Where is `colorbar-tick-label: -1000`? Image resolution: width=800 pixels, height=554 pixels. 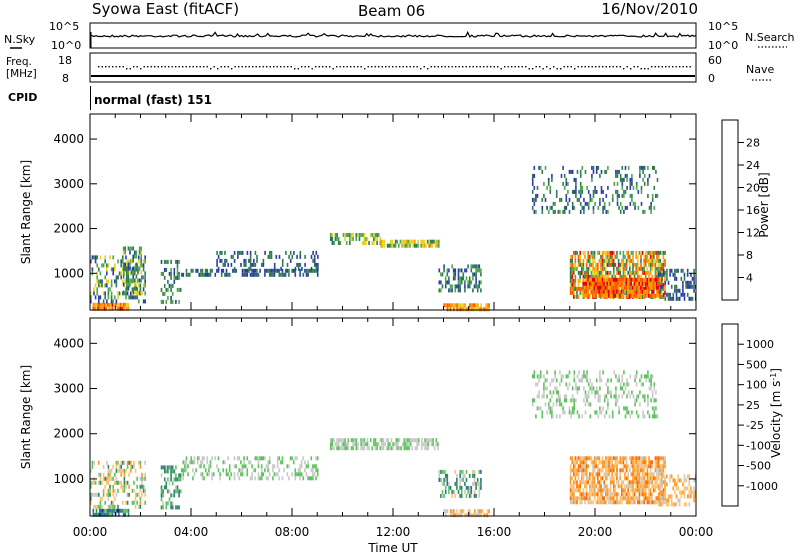 colorbar-tick-label: -1000 is located at coordinates (762, 486).